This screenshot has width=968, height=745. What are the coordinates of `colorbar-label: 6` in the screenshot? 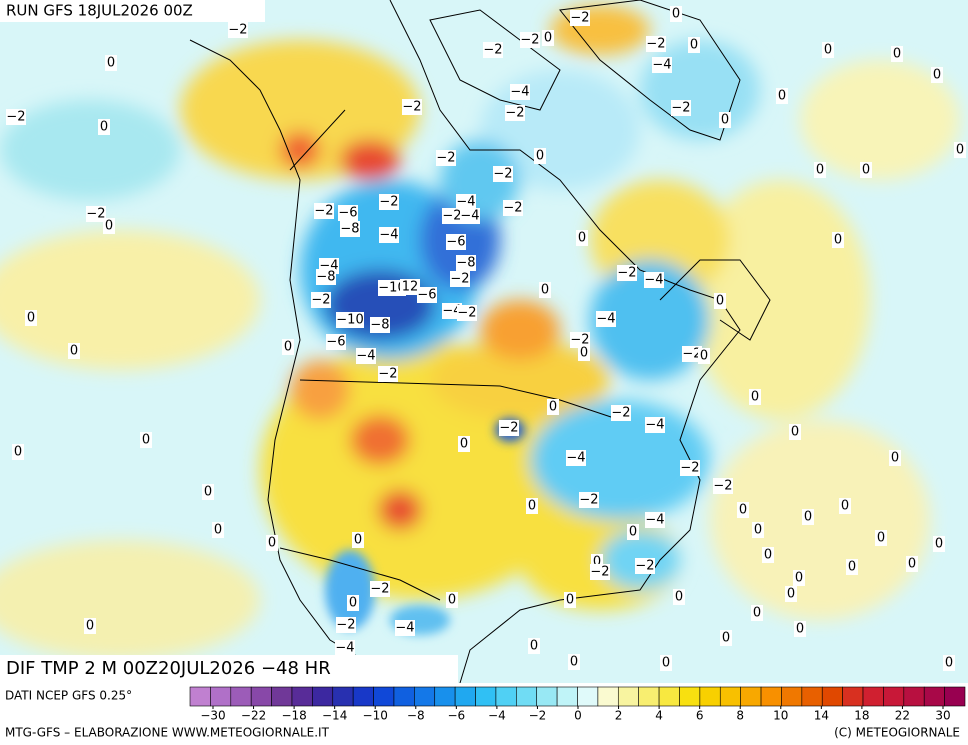 It's located at (700, 716).